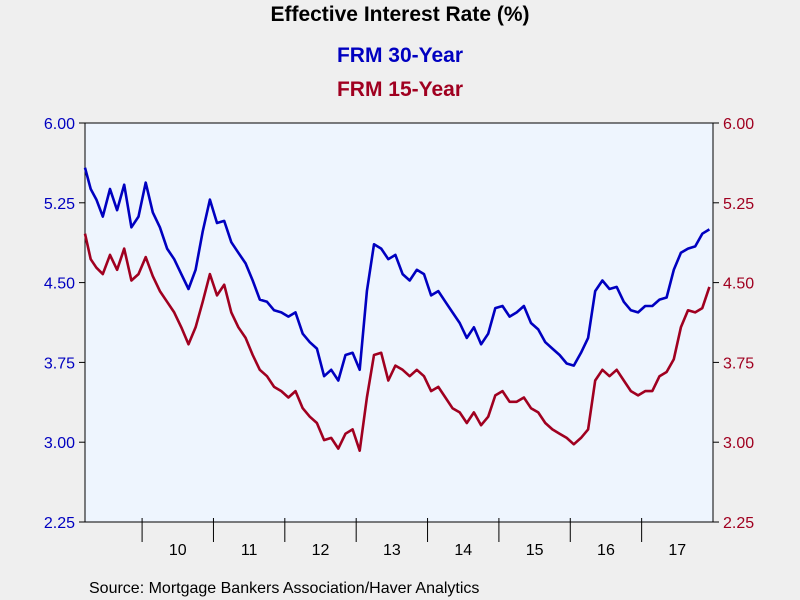 This screenshot has width=800, height=600. Describe the element at coordinates (463, 550) in the screenshot. I see `x-tick-label: 14` at that location.